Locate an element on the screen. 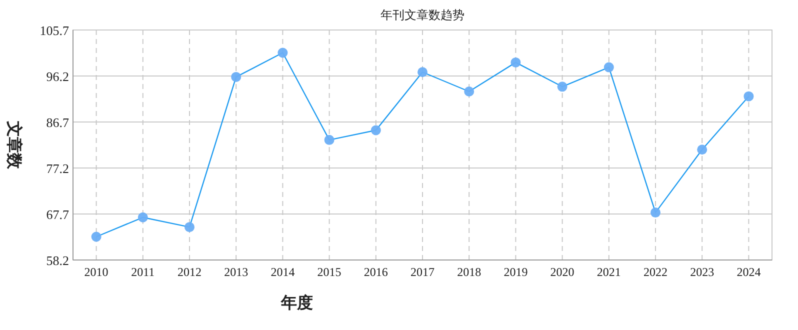 The image size is (798, 330). x-tick-label: 2020 is located at coordinates (562, 272).